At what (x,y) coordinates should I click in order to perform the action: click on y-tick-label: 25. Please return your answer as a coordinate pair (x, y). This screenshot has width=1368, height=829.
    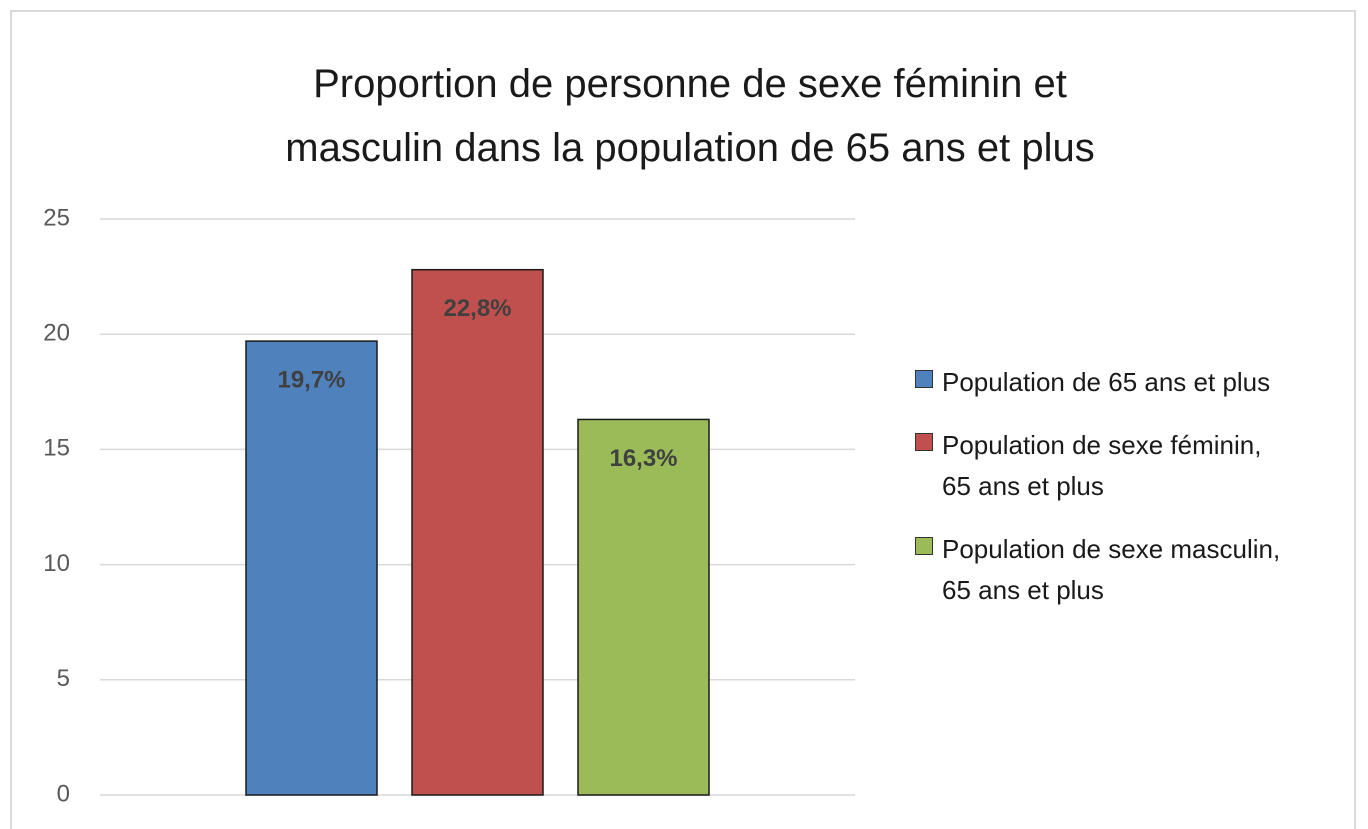
    Looking at the image, I should click on (56, 217).